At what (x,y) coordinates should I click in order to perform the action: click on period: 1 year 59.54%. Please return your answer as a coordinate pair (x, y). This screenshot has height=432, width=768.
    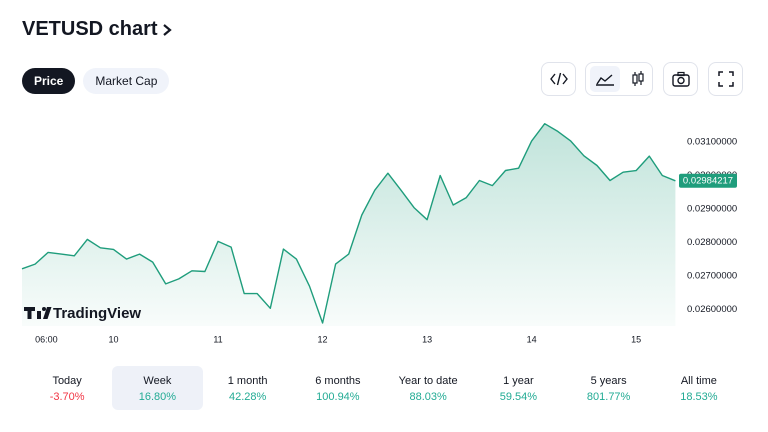
    Looking at the image, I should click on (518, 388).